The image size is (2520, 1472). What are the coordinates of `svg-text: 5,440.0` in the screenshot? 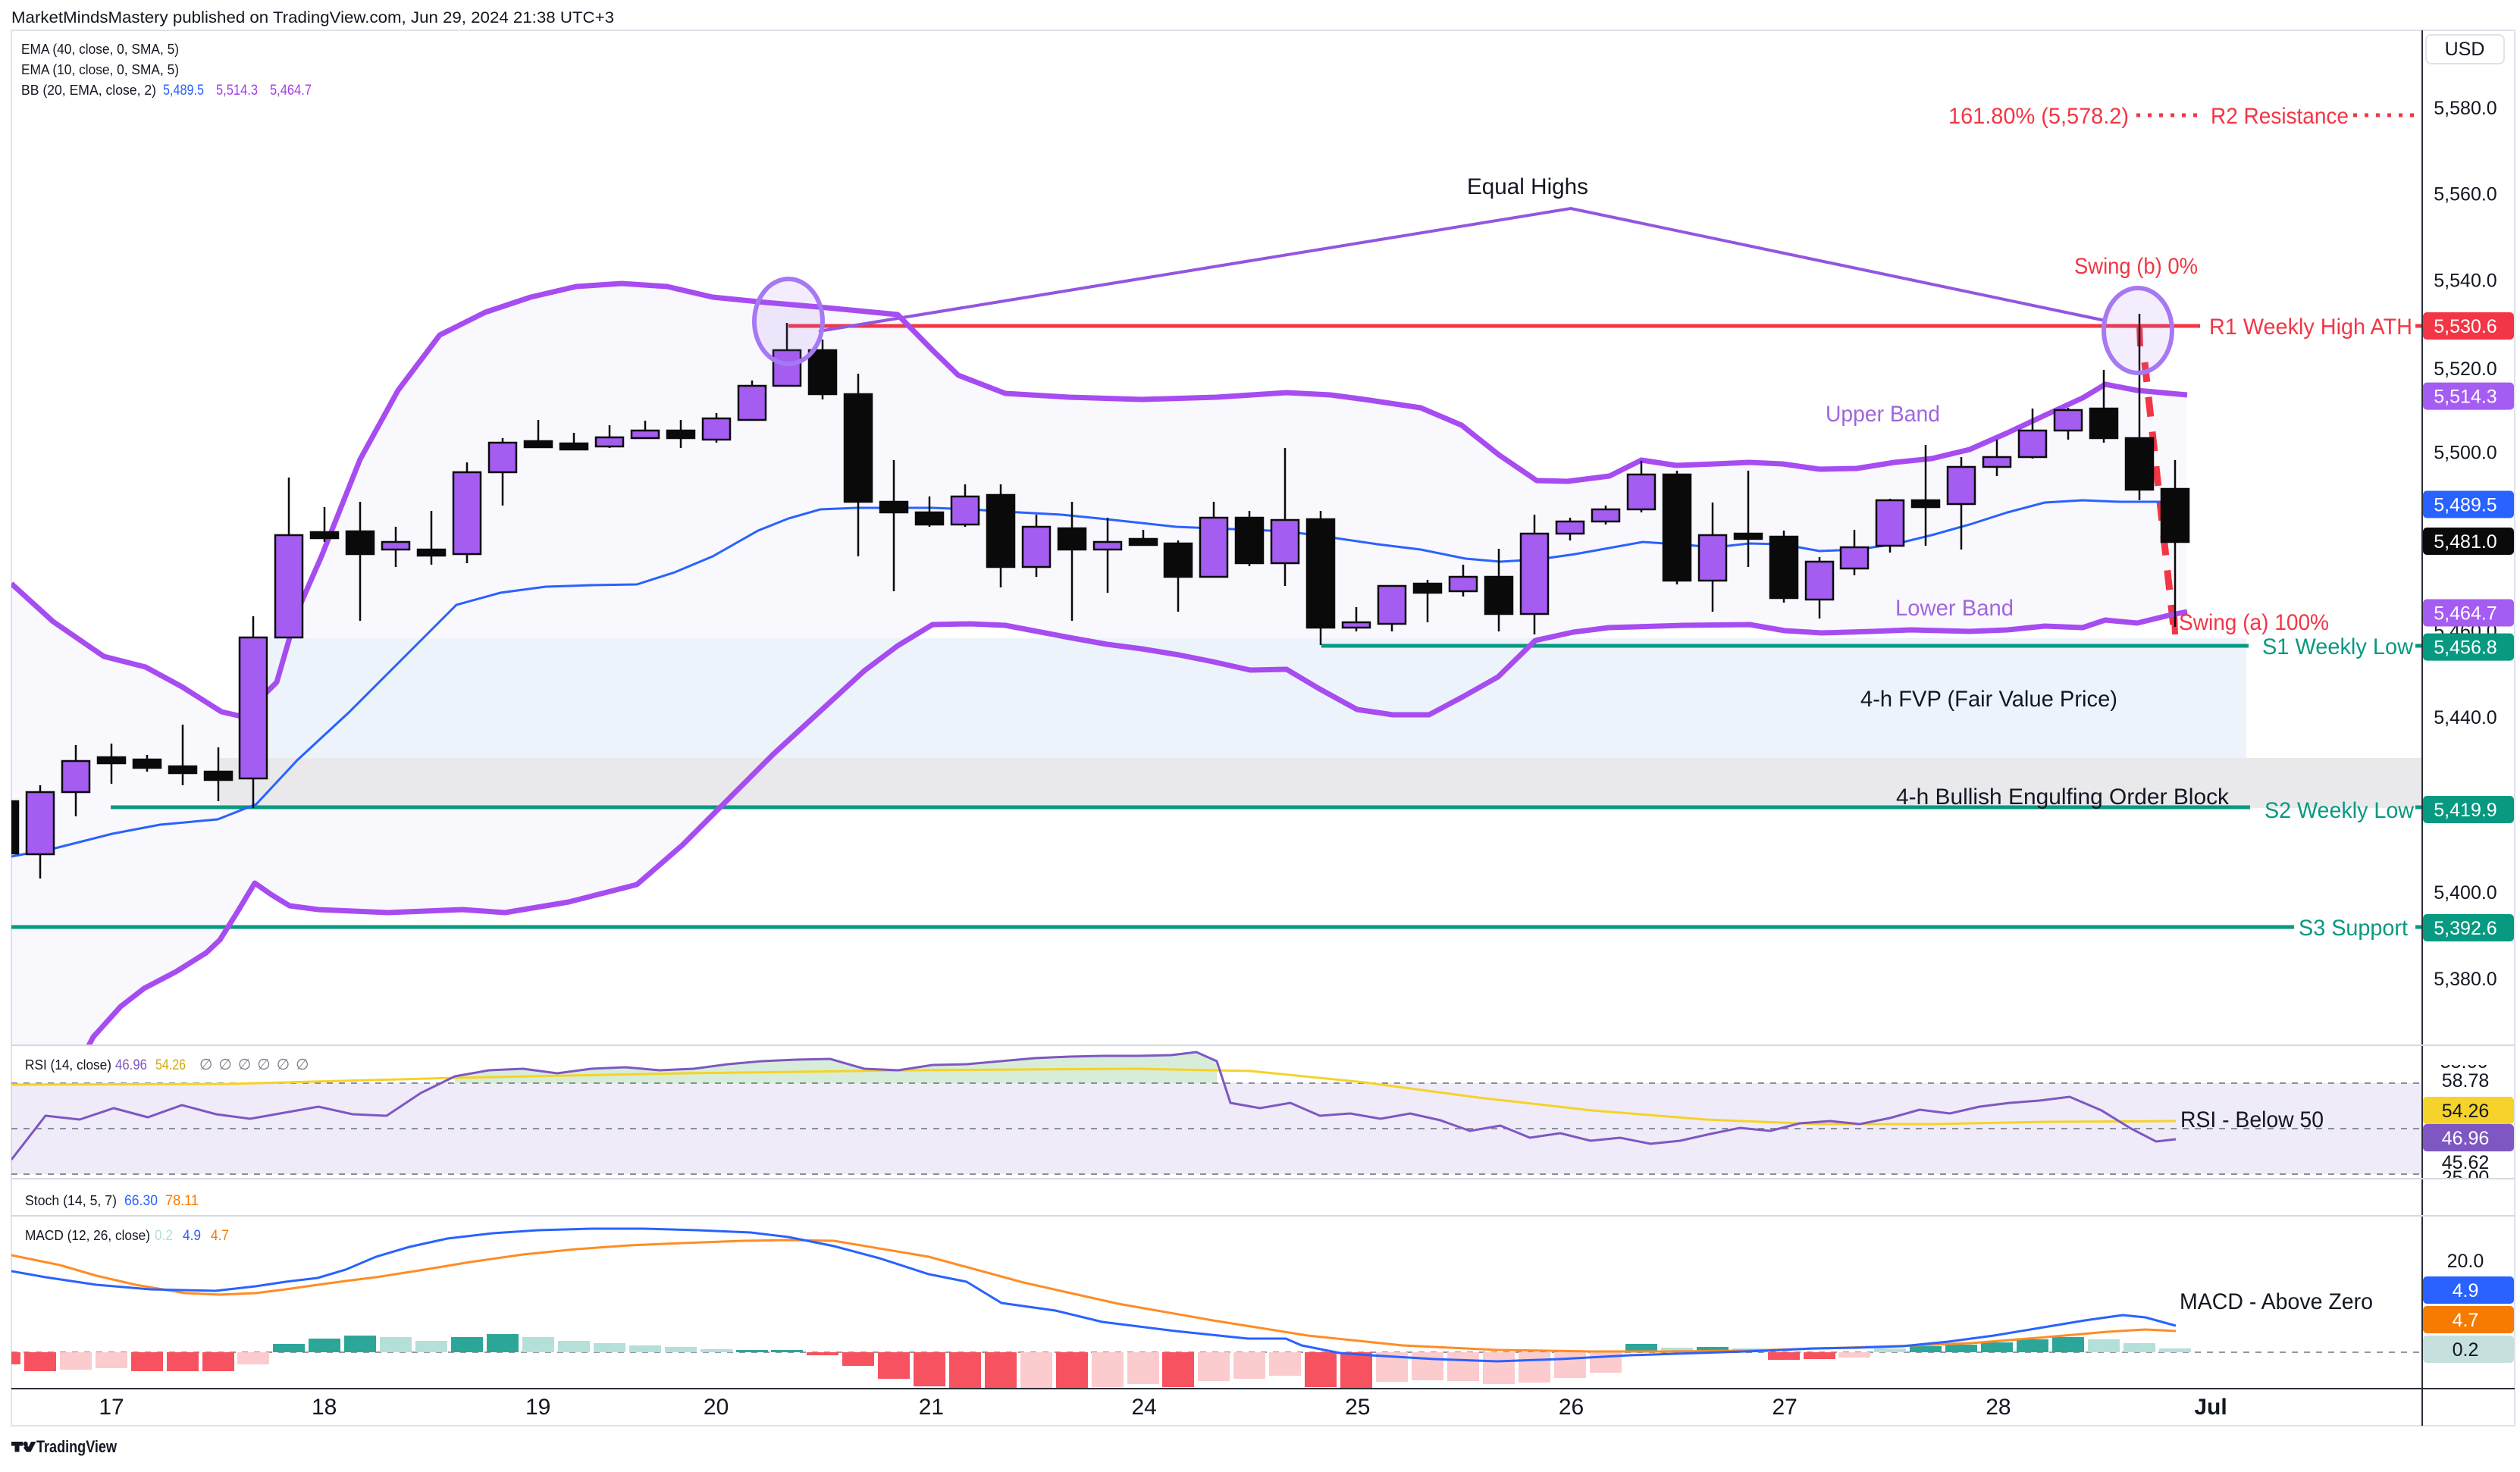 It's located at (2465, 718).